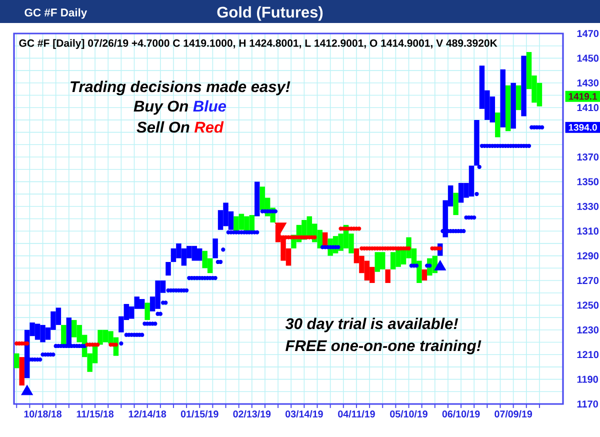 The height and width of the screenshot is (437, 600). I want to click on y-tick-label: 1370, so click(588, 157).